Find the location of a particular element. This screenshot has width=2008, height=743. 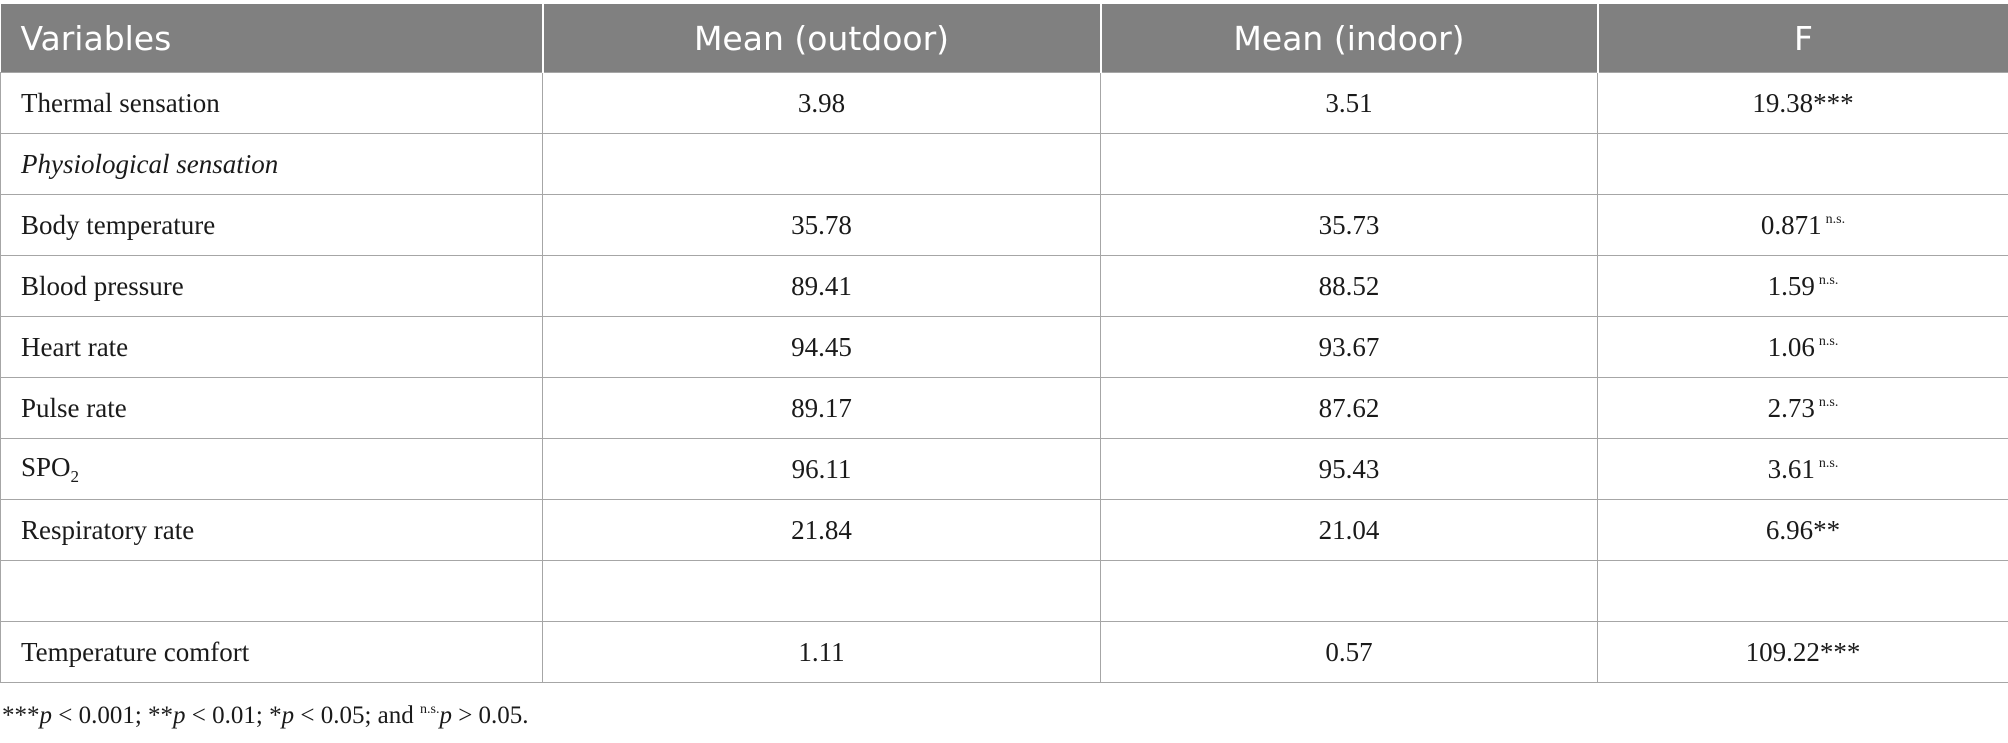

table-row: Respiratory rate 21.84 21.04 6.96** is located at coordinates (1004, 530).